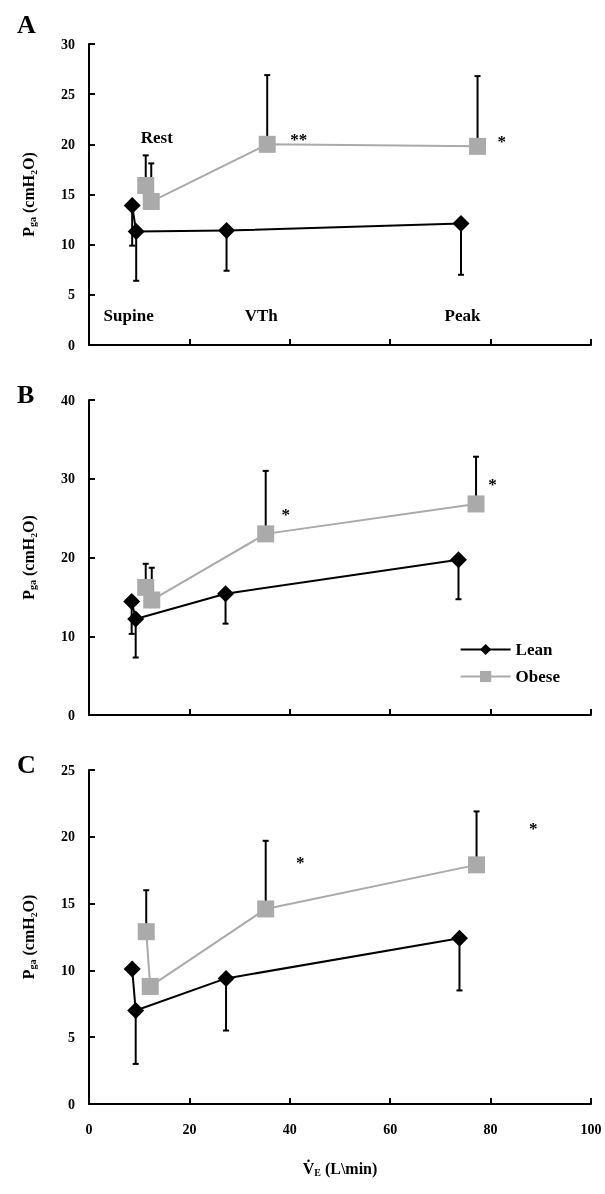 The image size is (605, 1194). I want to click on x-tick-label: 0, so click(89, 1129).